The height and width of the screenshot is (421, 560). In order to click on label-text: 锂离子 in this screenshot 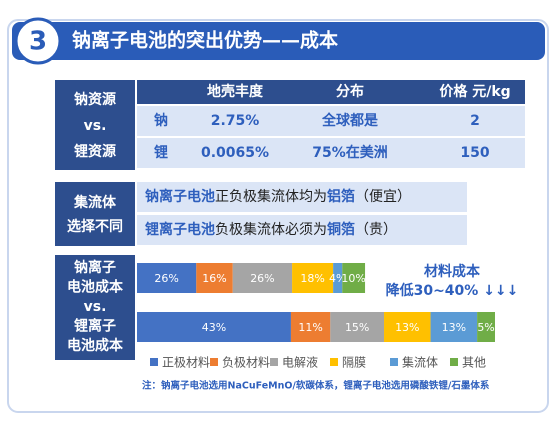, I will do `click(95, 326)`.